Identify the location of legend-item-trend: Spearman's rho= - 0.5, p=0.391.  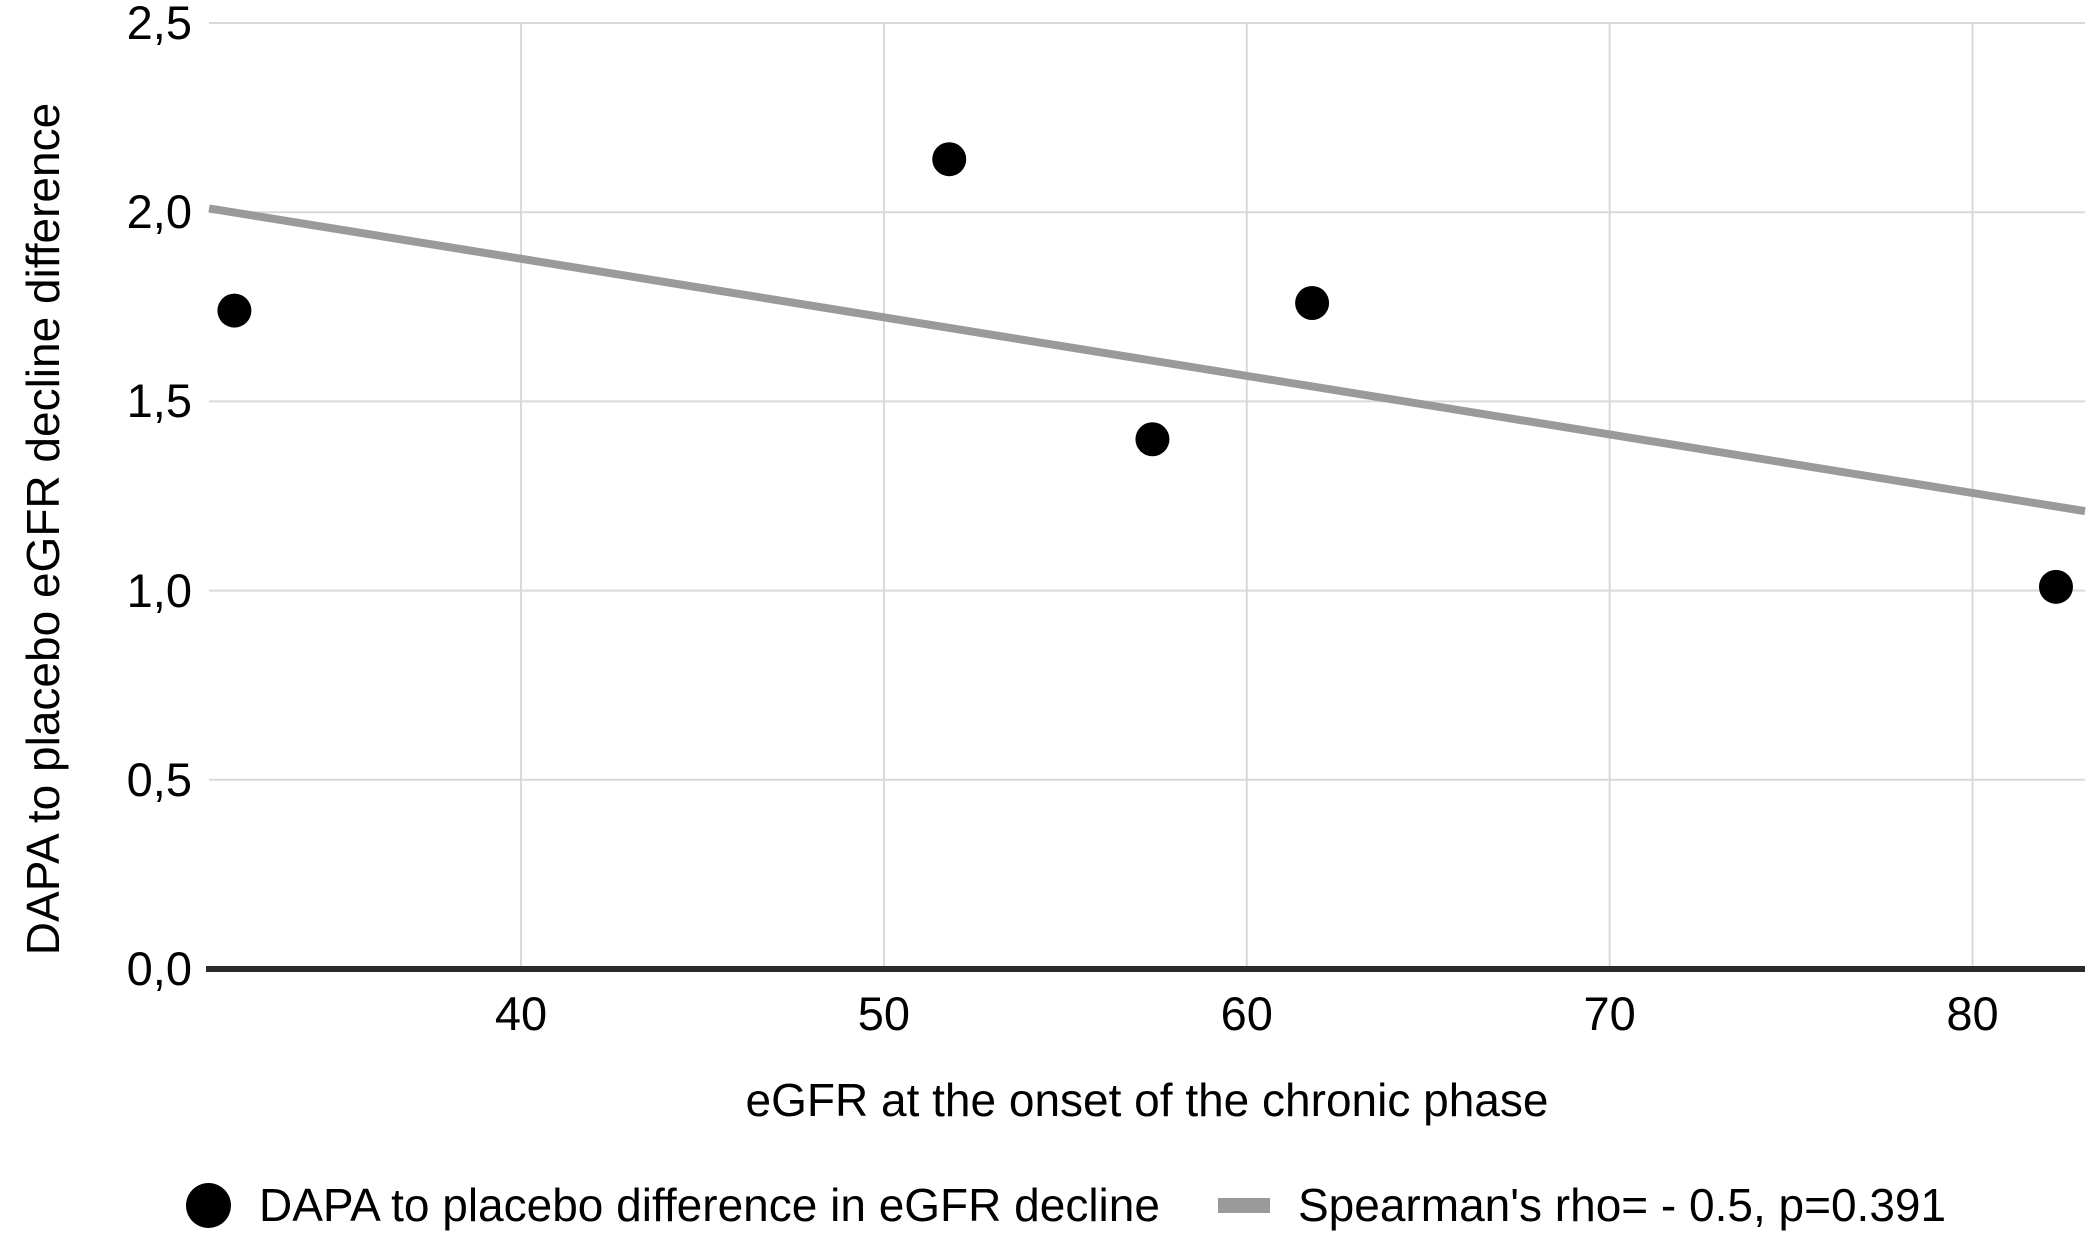
(1582, 1205).